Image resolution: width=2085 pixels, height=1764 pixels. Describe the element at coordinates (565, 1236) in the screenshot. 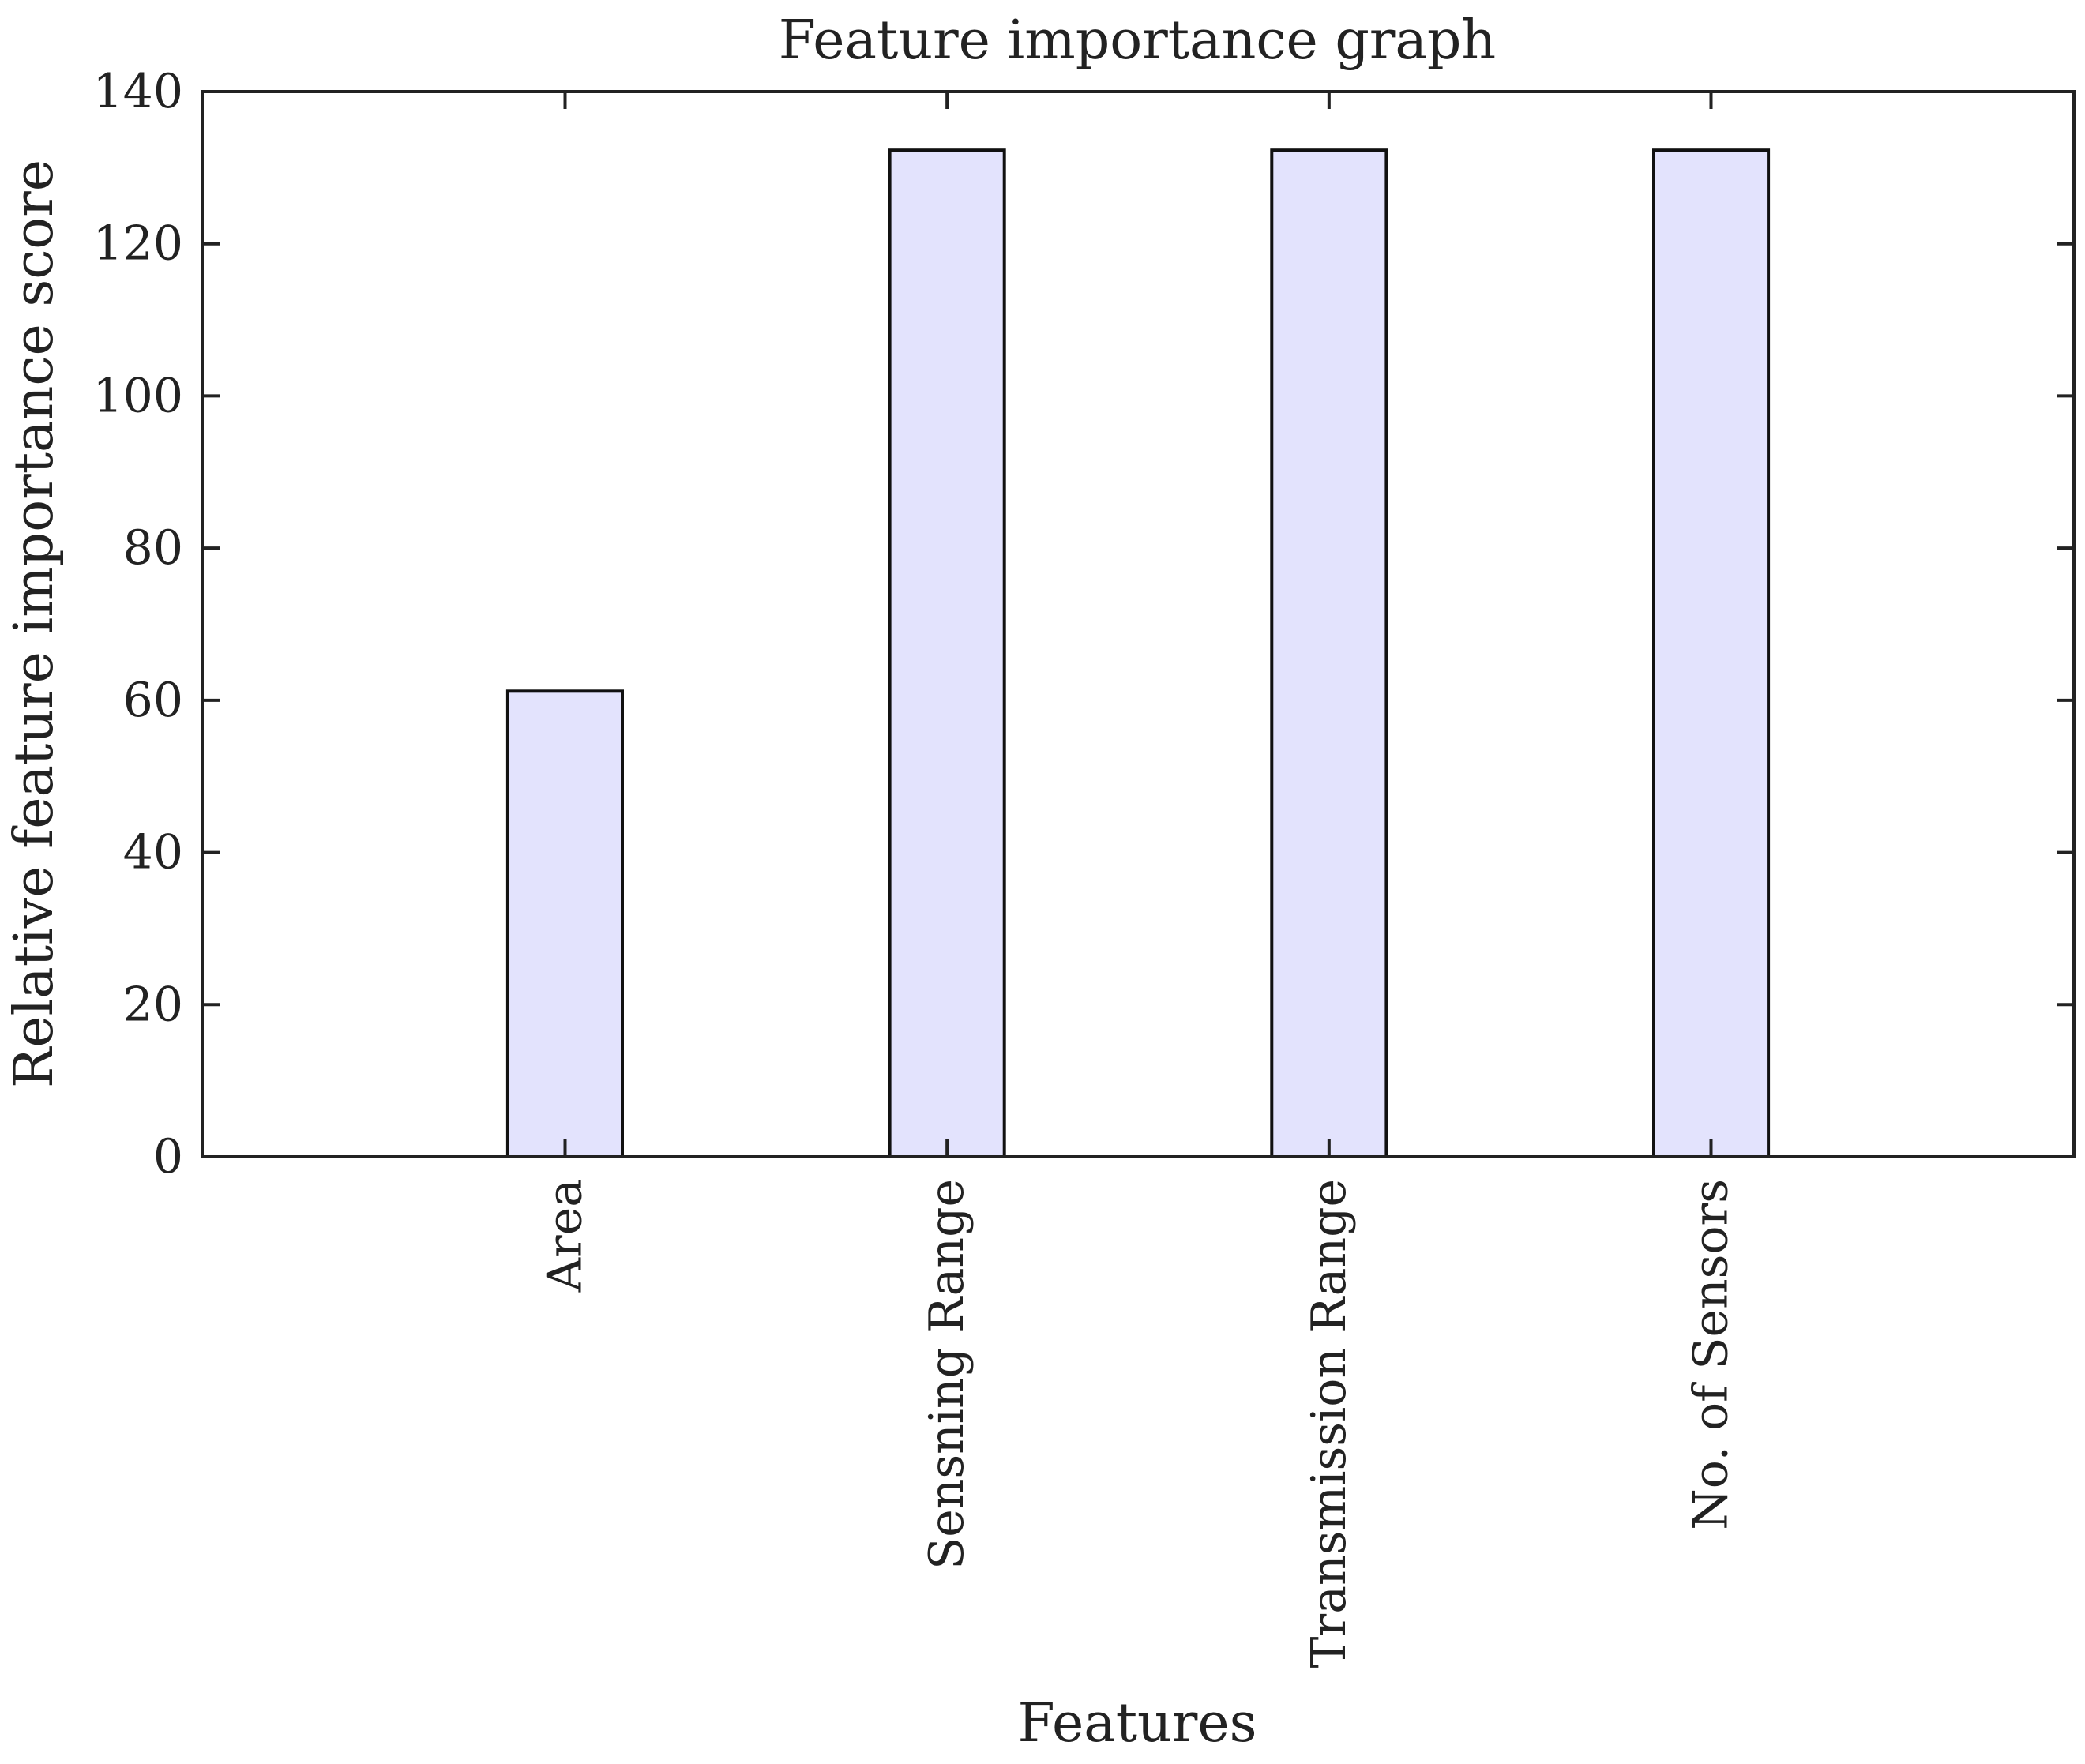

I see `x-category-label: Area` at that location.